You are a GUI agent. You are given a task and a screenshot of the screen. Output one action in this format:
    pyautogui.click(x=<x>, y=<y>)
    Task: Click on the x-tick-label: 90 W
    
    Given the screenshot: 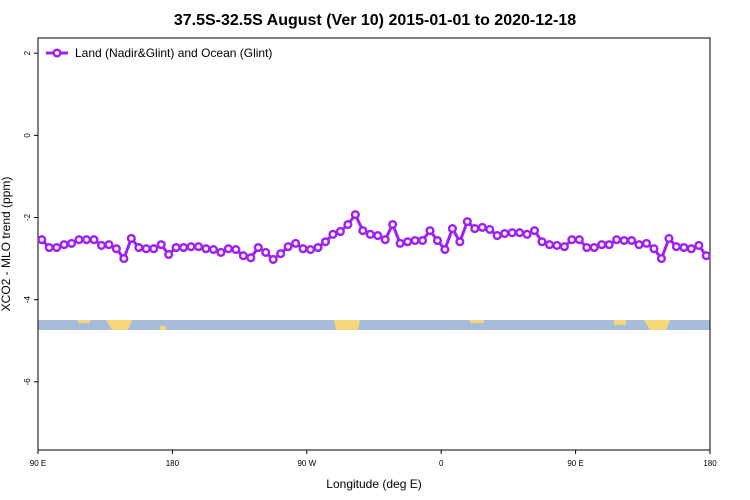 What is the action you would take?
    pyautogui.click(x=306, y=463)
    